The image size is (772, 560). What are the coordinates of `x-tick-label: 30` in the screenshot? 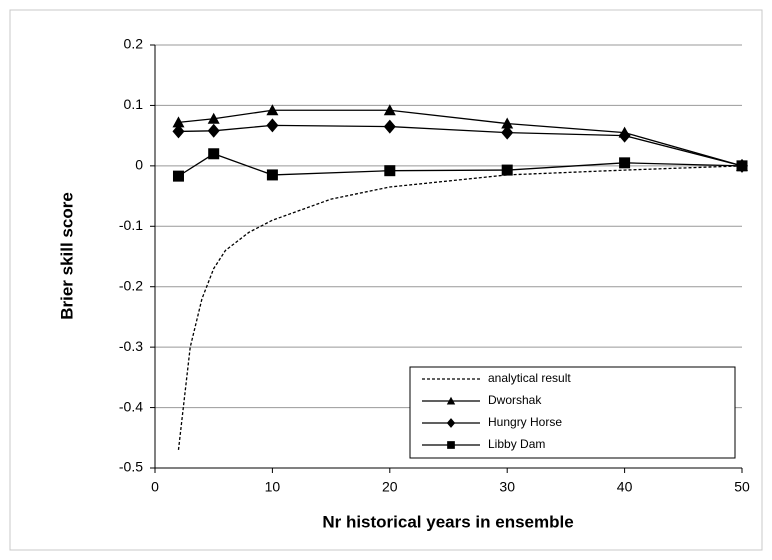 It's located at (507, 487).